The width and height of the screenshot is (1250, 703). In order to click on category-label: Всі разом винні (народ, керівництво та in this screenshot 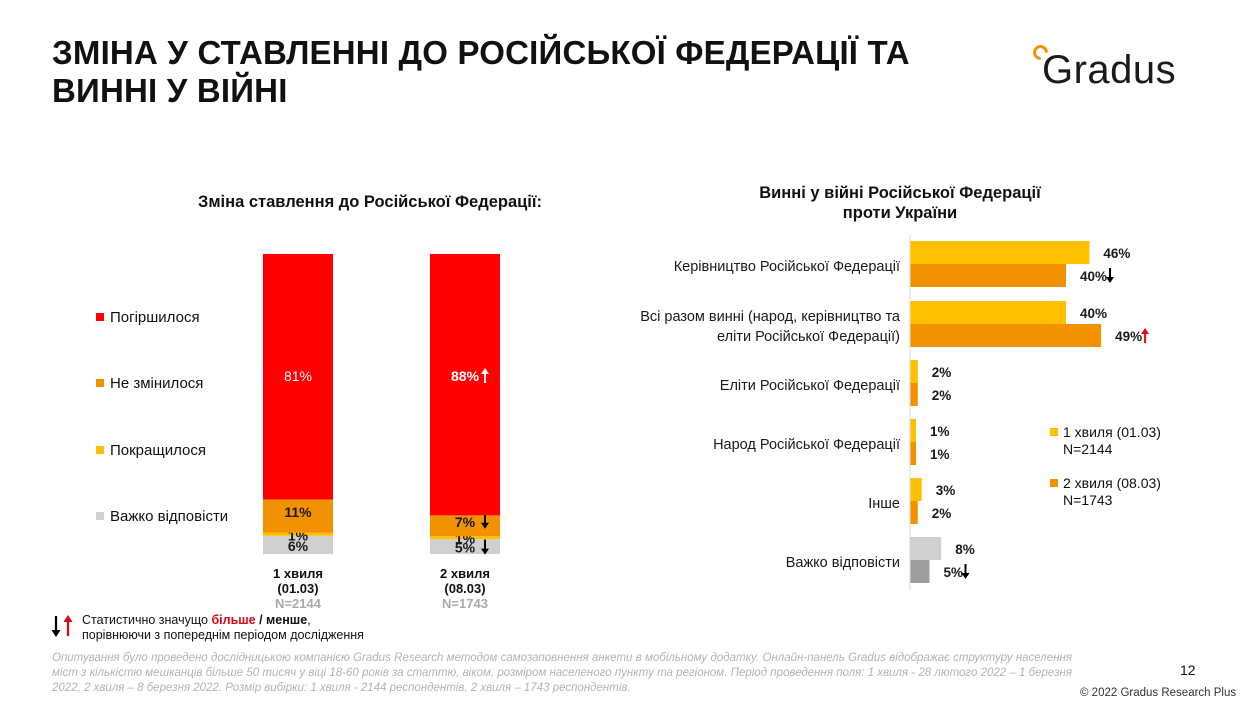, I will do `click(770, 317)`.